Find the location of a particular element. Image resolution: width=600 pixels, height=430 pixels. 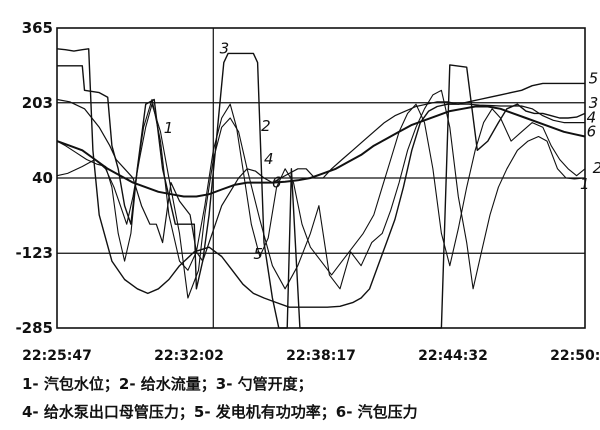

y-tick-label: 365 is located at coordinates (37, 28).